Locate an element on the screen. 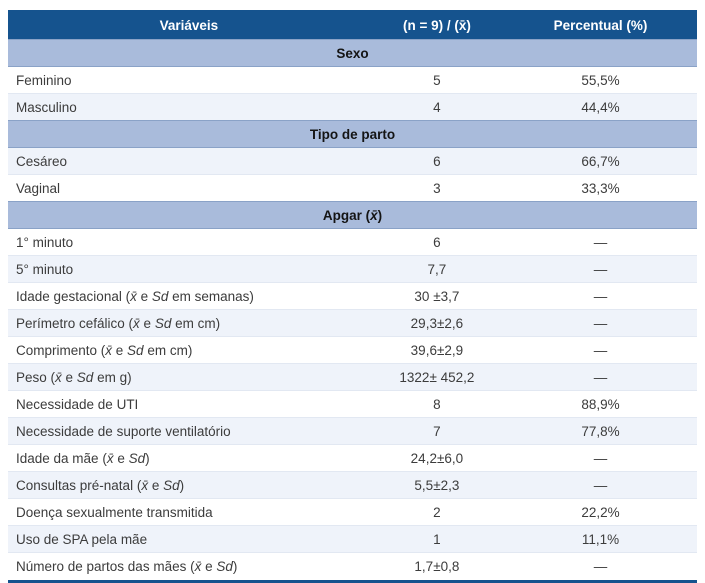 The height and width of the screenshot is (583, 705). table-row: 5° minuto 7,7— is located at coordinates (352, 269).